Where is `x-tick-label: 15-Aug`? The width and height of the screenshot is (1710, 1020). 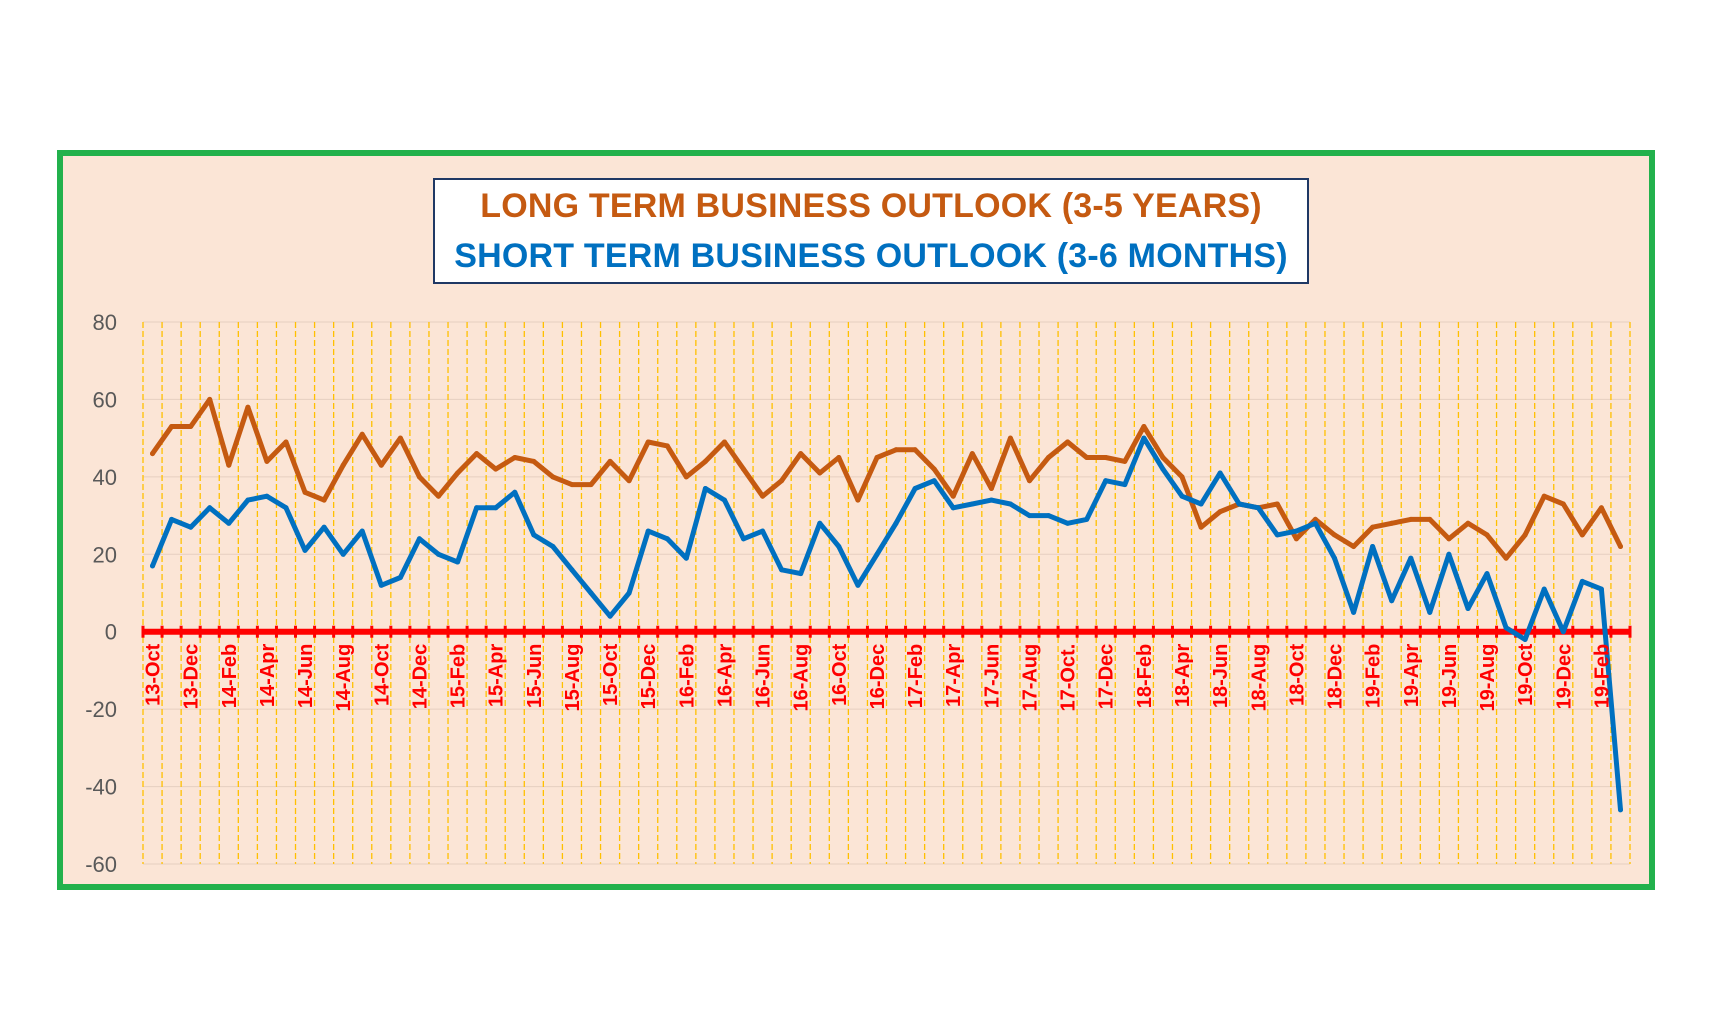
x-tick-label: 15-Aug is located at coordinates (573, 678).